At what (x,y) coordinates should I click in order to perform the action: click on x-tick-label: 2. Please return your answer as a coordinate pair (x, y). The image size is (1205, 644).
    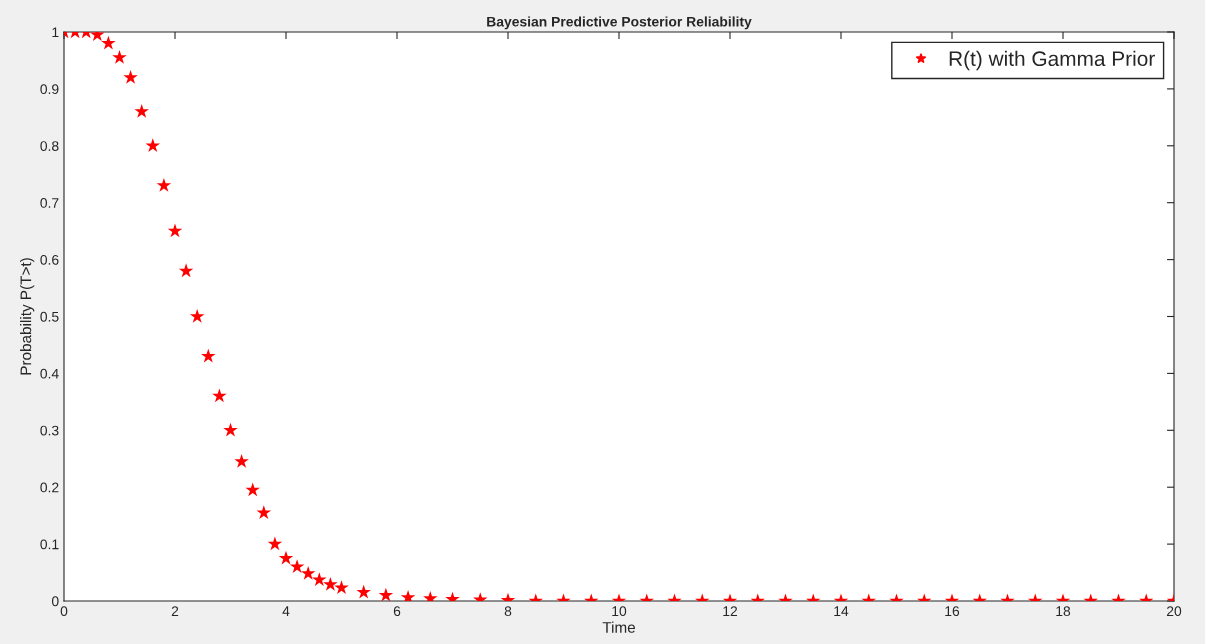
    Looking at the image, I should click on (175, 611).